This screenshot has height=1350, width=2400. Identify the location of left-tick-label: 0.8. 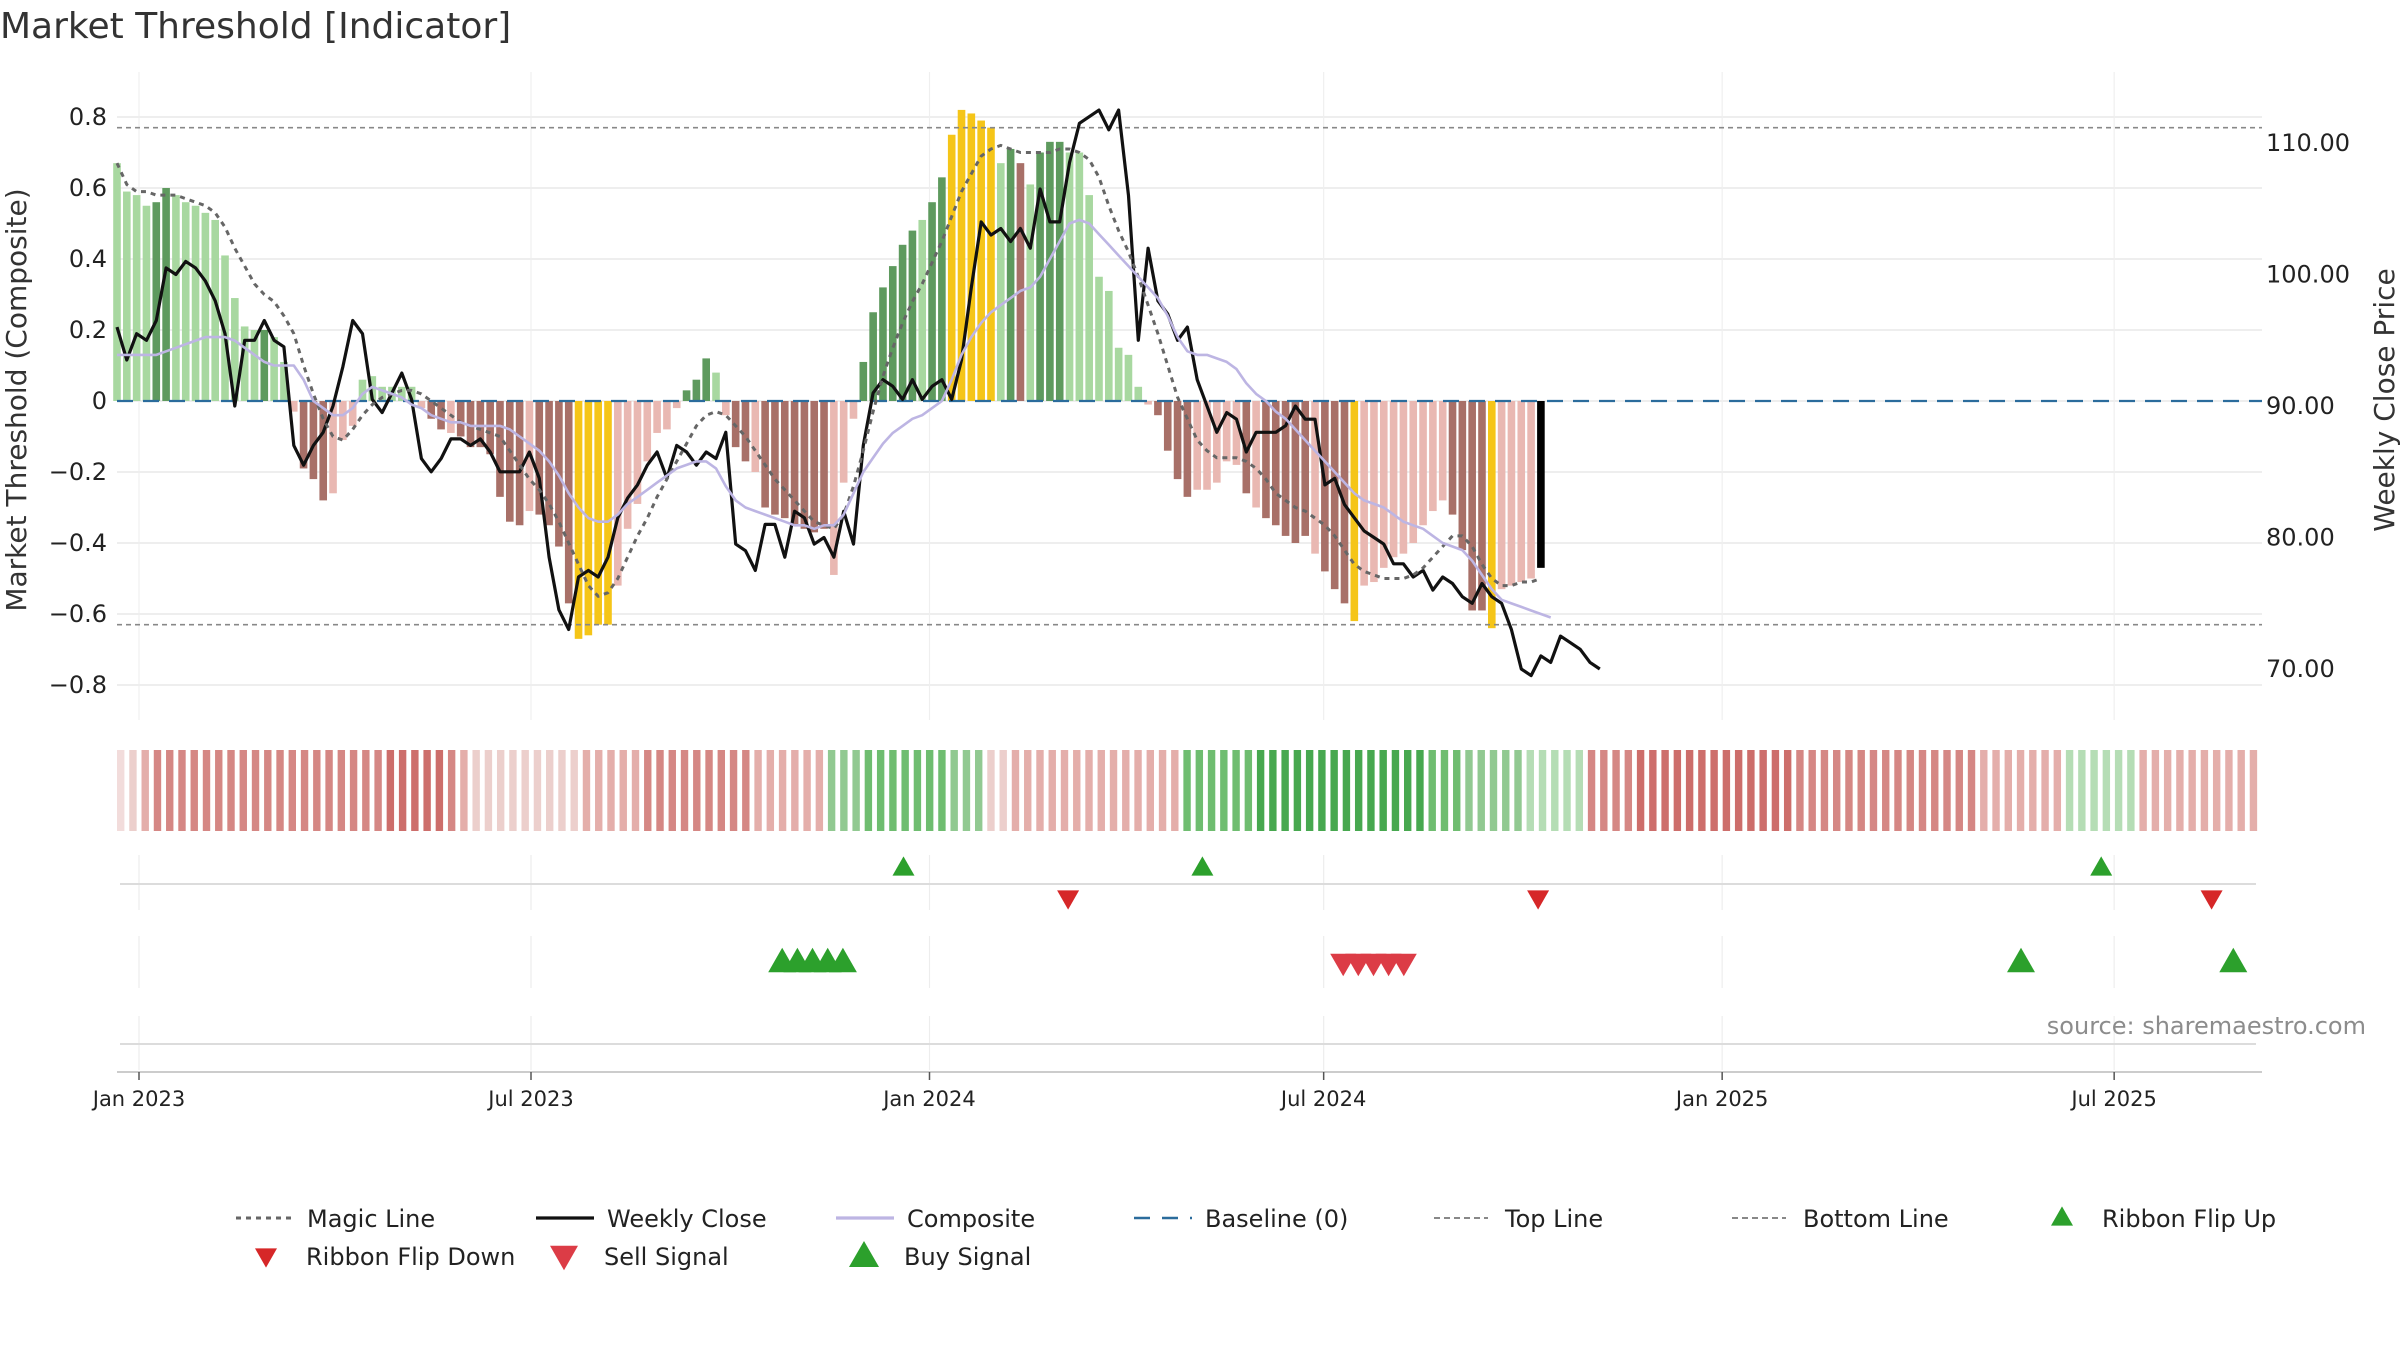
(88, 117).